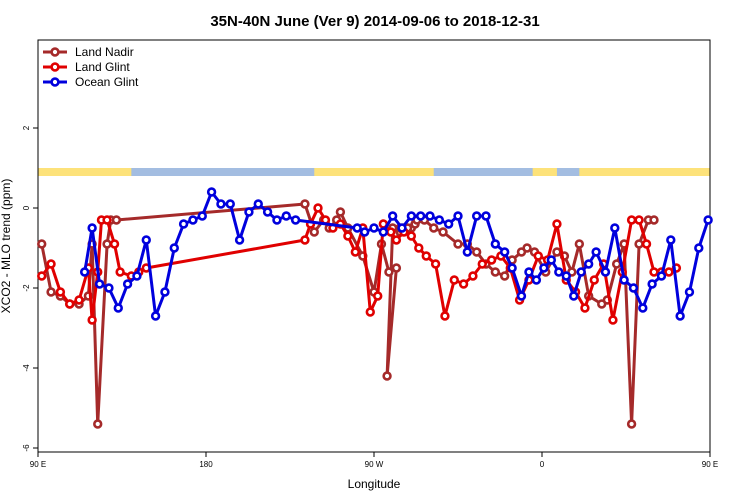 Image resolution: width=750 pixels, height=500 pixels. I want to click on legend-item: Land Nadir, so click(88, 52).